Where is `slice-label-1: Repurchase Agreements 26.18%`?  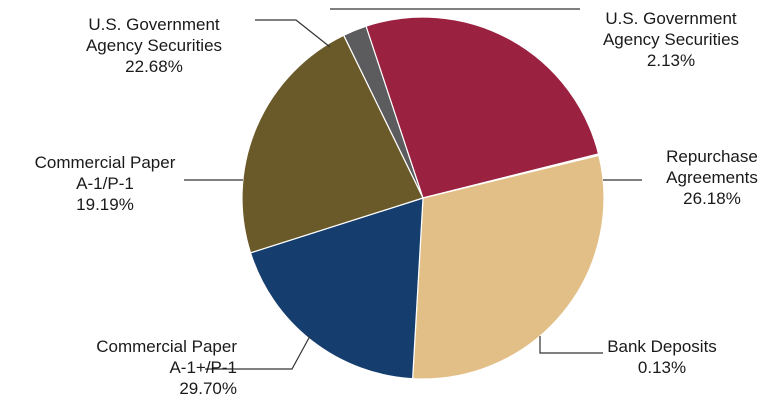 slice-label-1: Repurchase Agreements 26.18% is located at coordinates (712, 177).